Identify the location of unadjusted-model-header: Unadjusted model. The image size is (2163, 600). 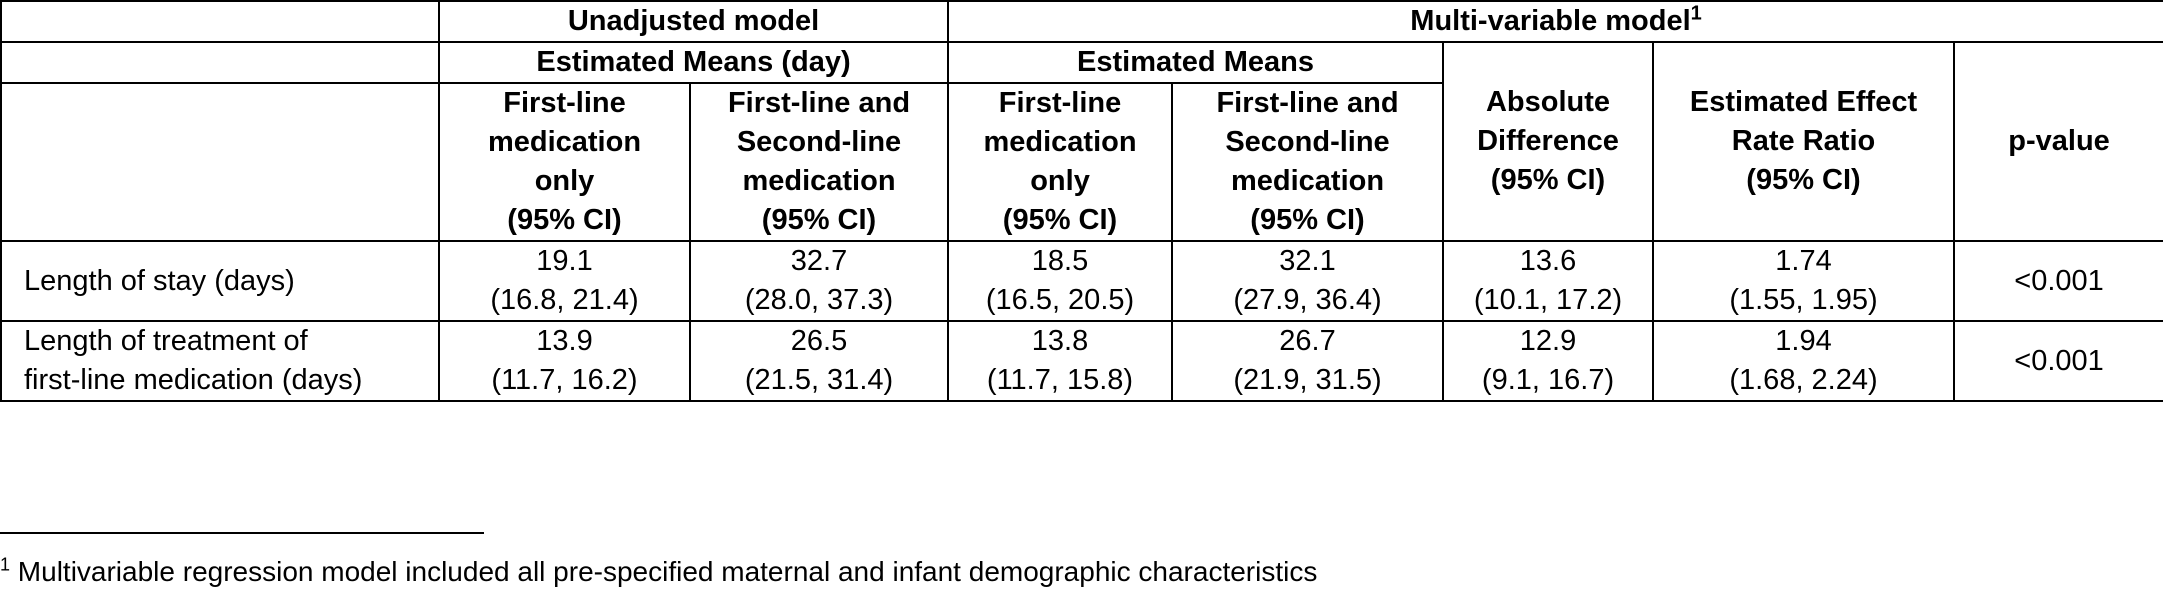
(693, 21).